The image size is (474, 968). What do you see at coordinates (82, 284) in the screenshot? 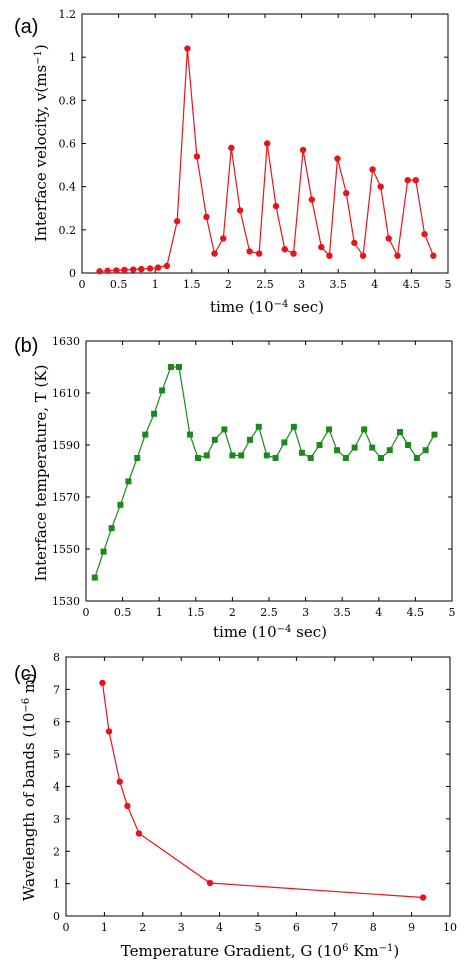
I see `x-tick-label-a: 0` at bounding box center [82, 284].